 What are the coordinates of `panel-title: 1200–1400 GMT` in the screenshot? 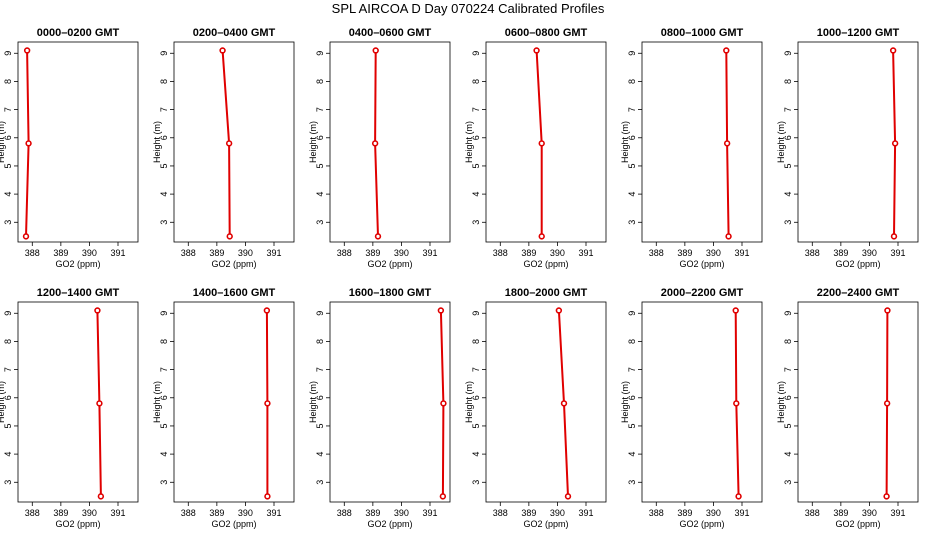 It's located at (78, 293).